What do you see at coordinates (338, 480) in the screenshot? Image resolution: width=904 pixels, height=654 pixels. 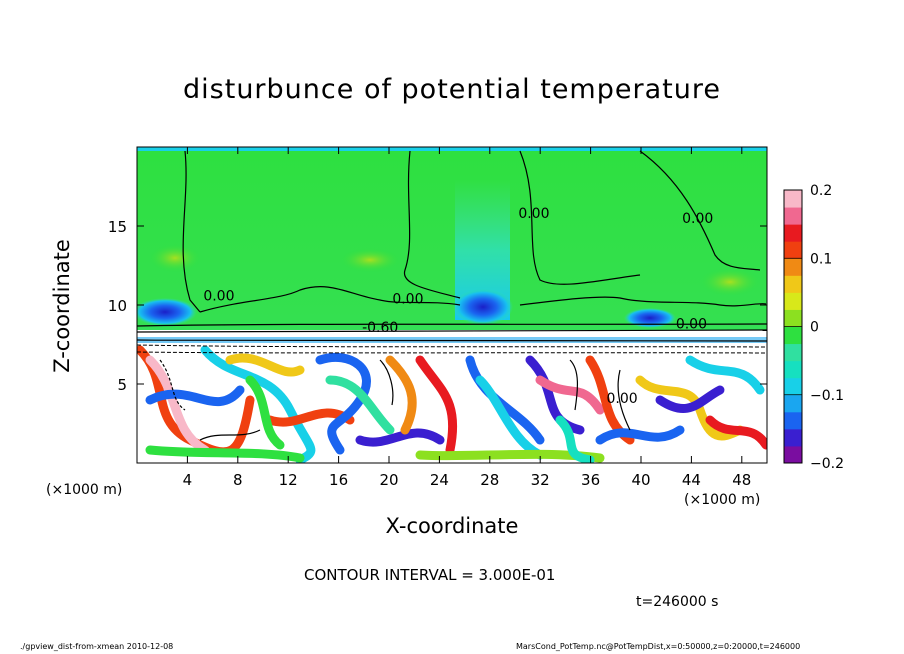 I see `x-tick-label: 16` at bounding box center [338, 480].